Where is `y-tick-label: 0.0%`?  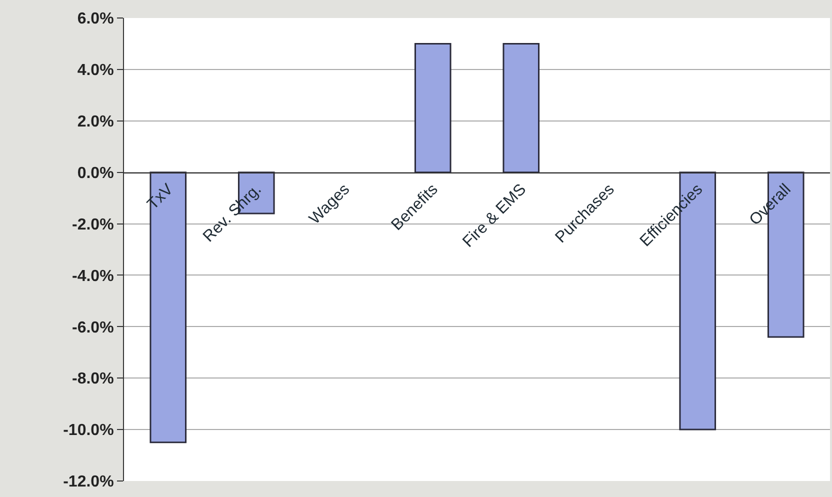
y-tick-label: 0.0% is located at coordinates (95, 173).